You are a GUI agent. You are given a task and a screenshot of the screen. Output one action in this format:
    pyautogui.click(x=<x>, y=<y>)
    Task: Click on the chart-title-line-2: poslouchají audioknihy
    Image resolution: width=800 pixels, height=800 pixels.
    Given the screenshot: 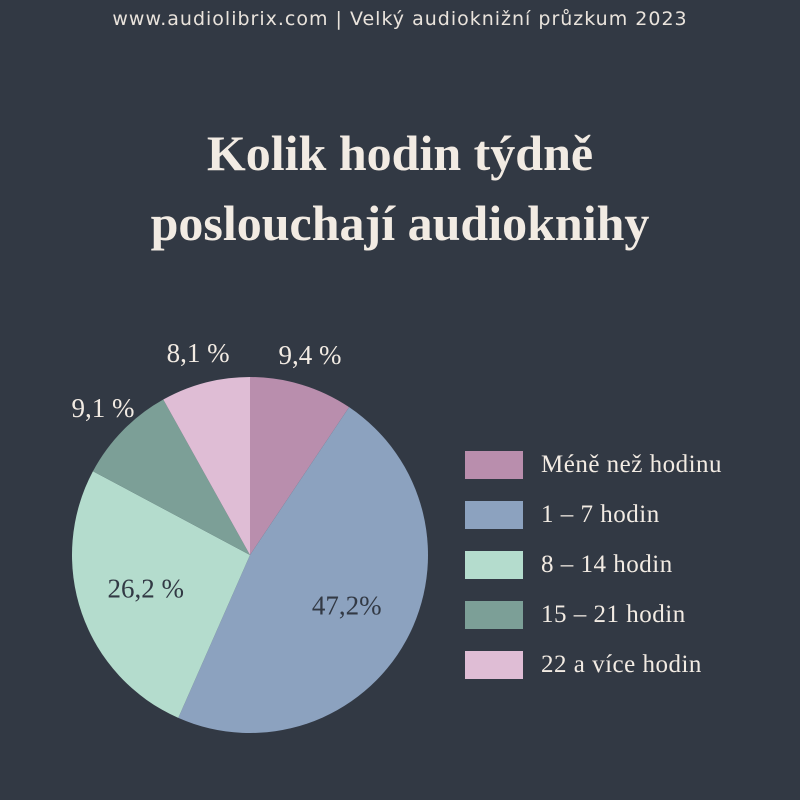 What is the action you would take?
    pyautogui.click(x=400, y=223)
    